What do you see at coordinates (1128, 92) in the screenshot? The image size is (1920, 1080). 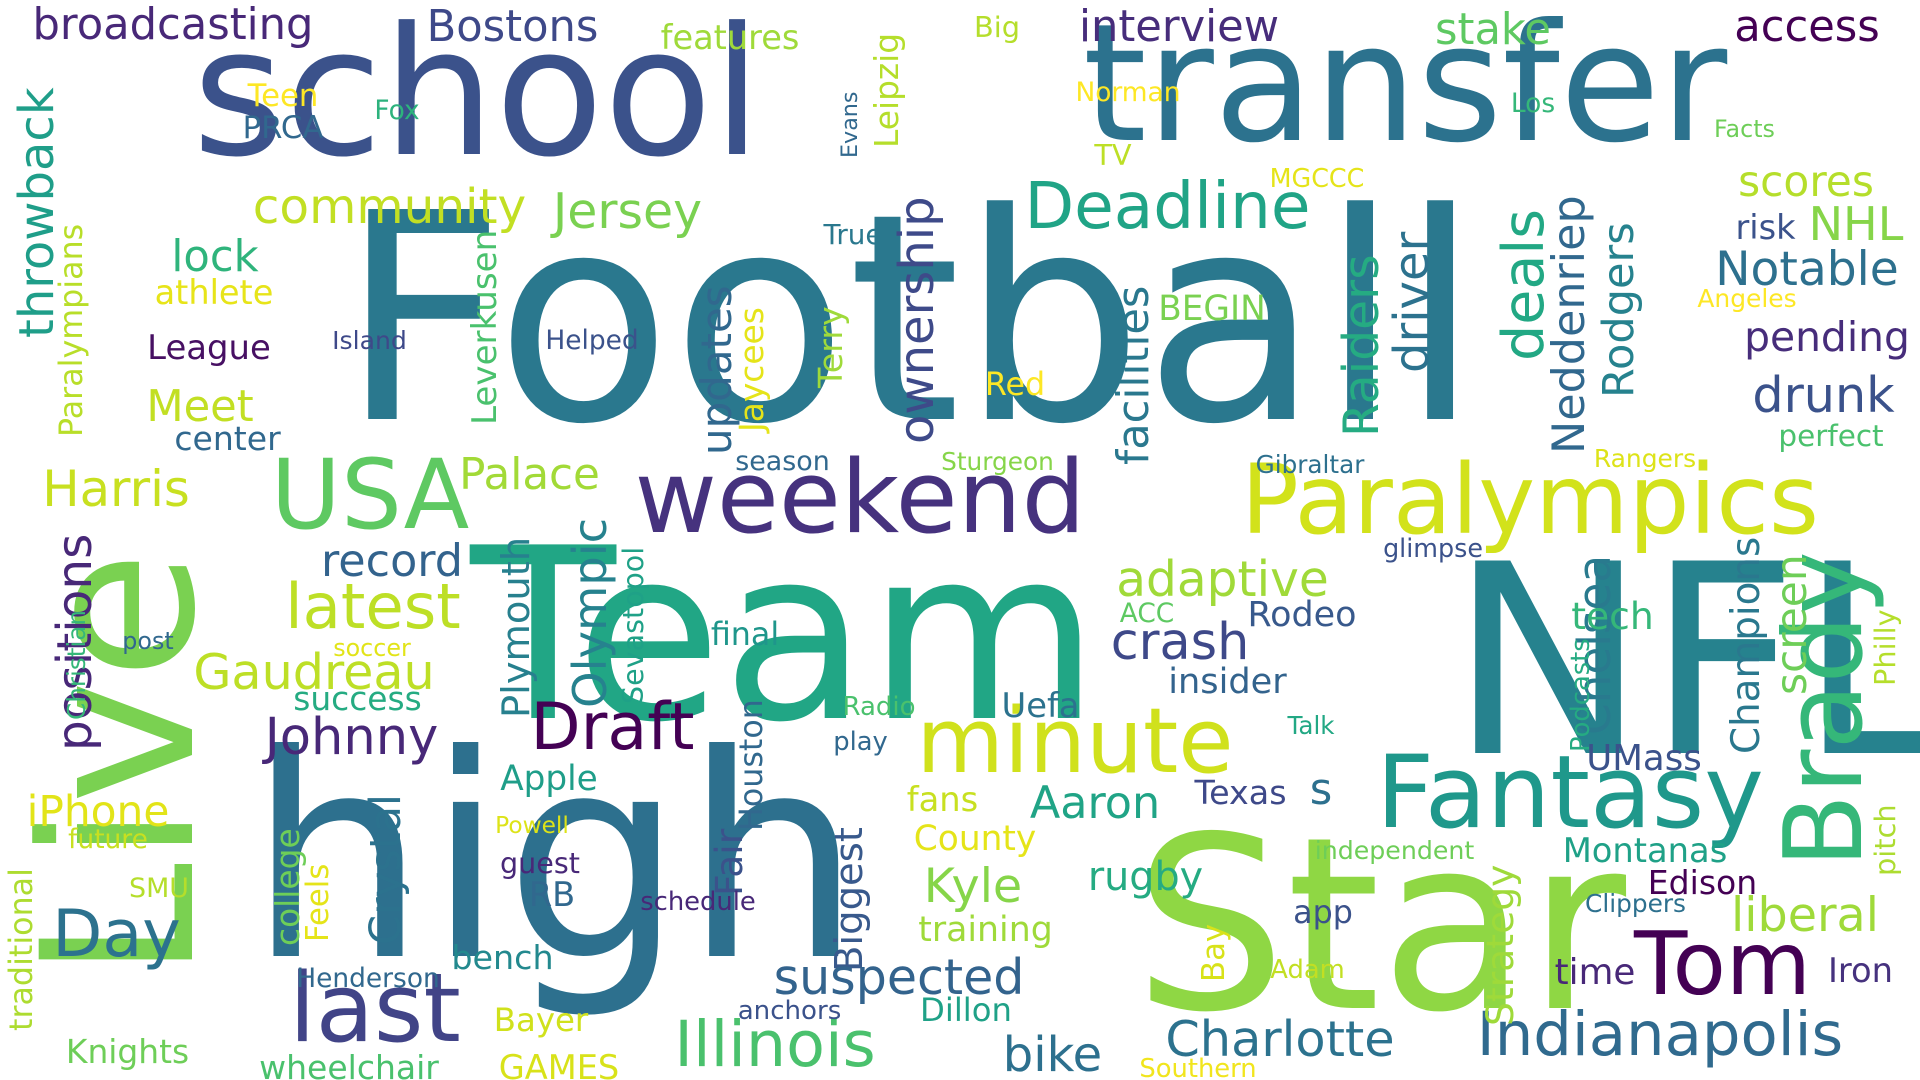 I see `word-norman: Norman` at bounding box center [1128, 92].